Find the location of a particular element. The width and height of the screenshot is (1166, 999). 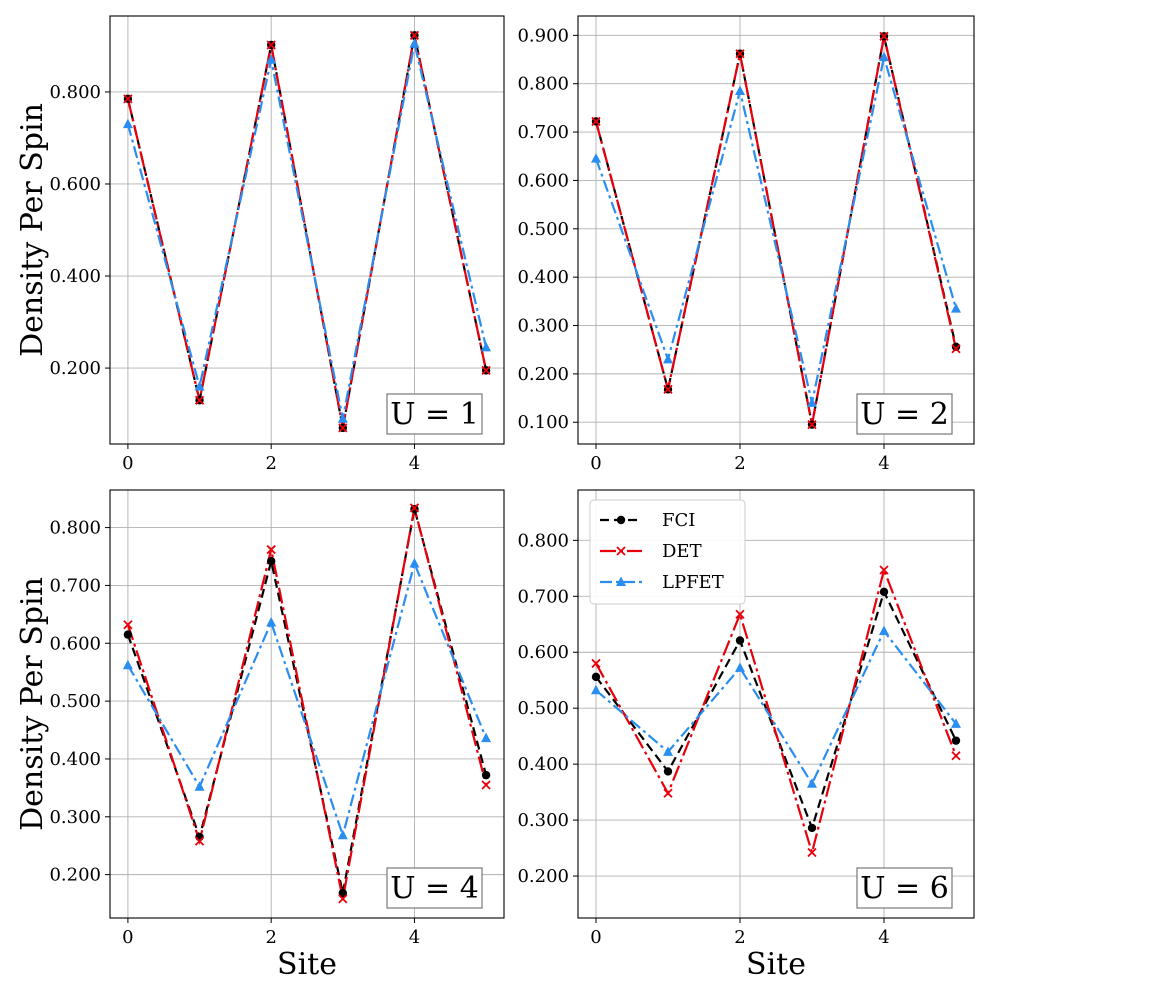

legend-entry-fci: FCI is located at coordinates (647, 520).